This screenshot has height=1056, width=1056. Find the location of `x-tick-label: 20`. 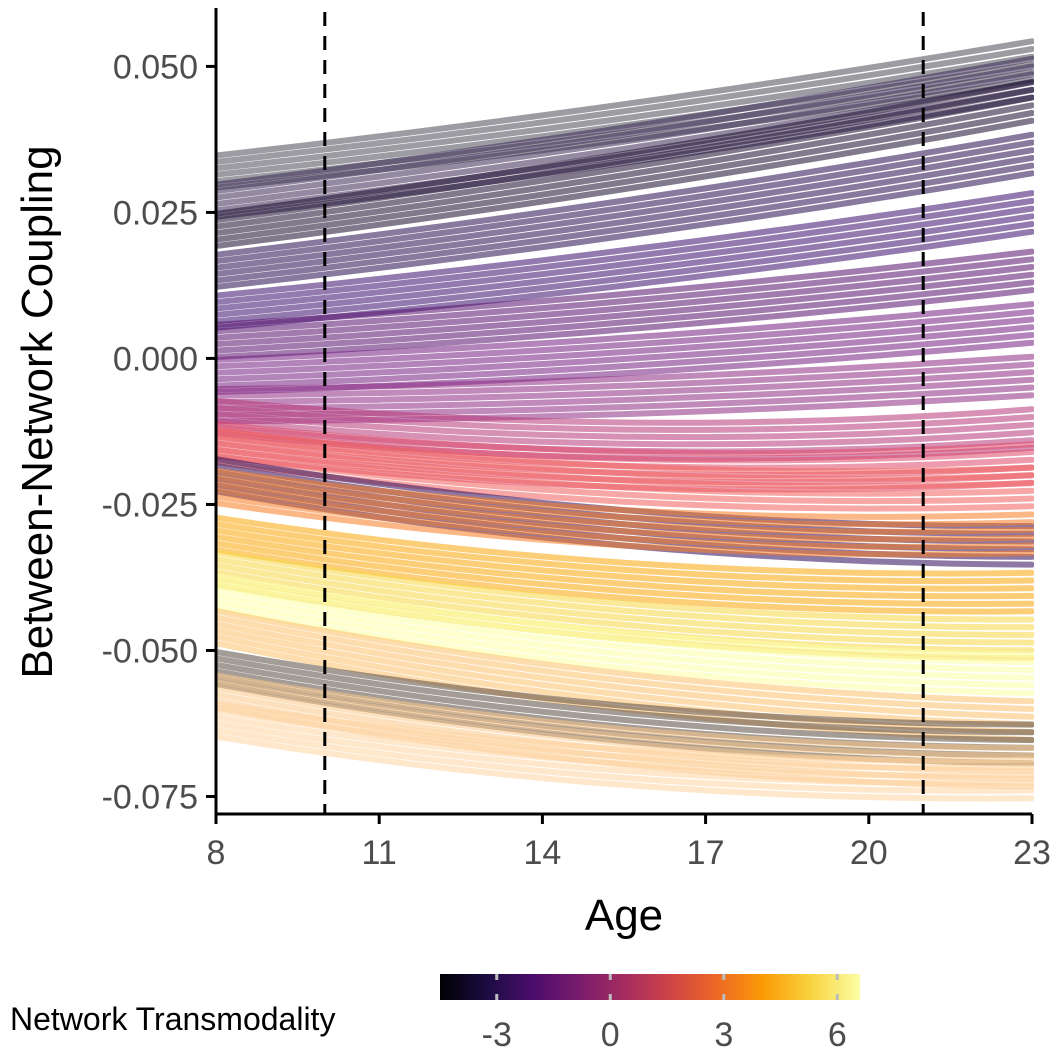

x-tick-label: 20 is located at coordinates (869, 853).